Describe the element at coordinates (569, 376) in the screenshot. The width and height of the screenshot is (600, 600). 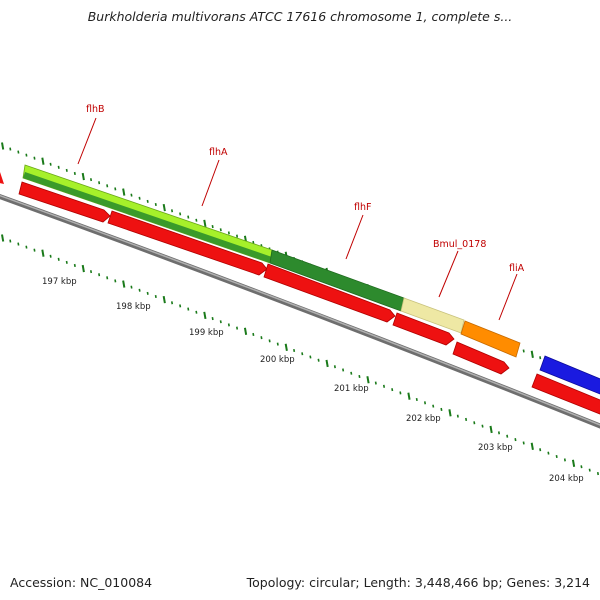
I see `gene-blue-feature` at that location.